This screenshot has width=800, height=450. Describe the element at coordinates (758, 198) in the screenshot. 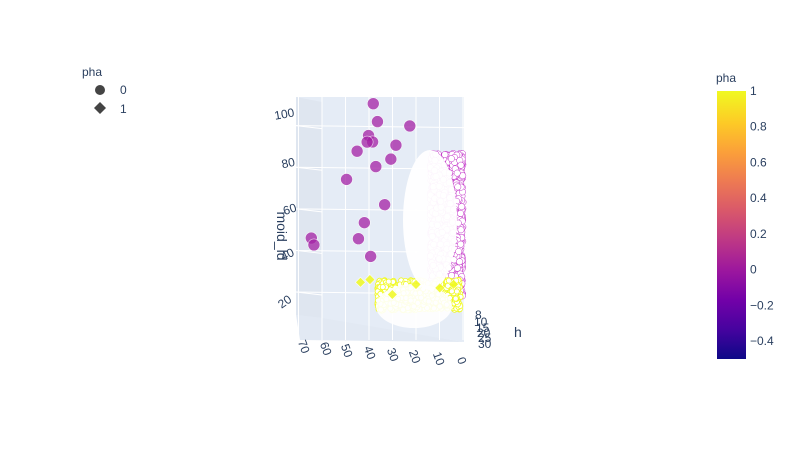

I see `colorbar-tick: 0.4` at that location.